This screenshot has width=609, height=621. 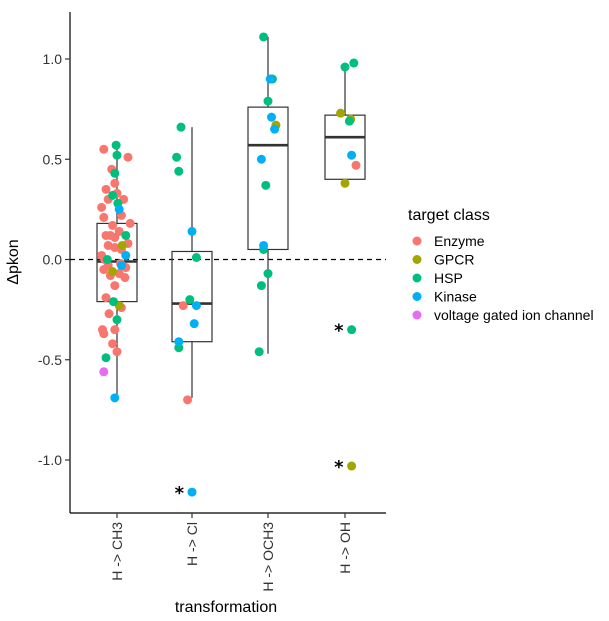 I want to click on y-tick-label: -1.0, so click(x=50, y=460).